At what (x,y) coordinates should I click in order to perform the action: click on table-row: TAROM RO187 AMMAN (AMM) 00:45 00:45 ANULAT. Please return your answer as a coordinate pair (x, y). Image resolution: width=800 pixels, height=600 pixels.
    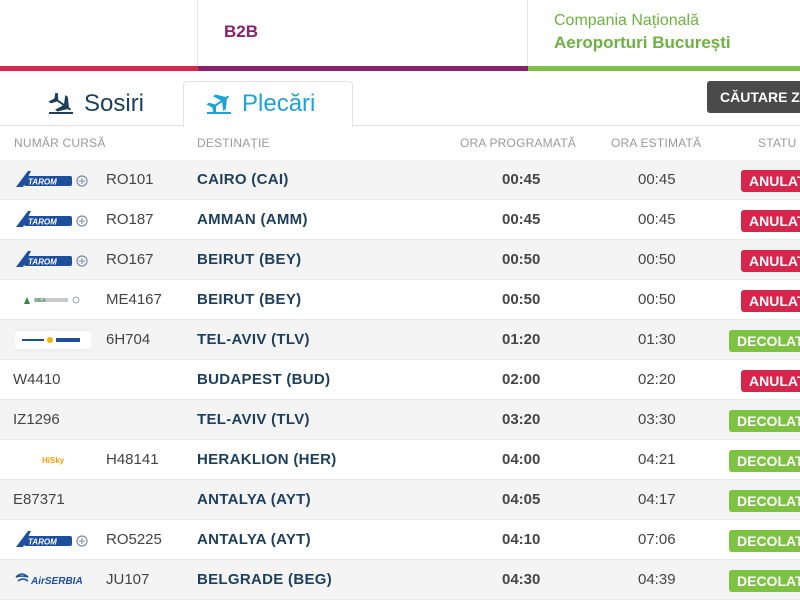
    Looking at the image, I should click on (400, 220).